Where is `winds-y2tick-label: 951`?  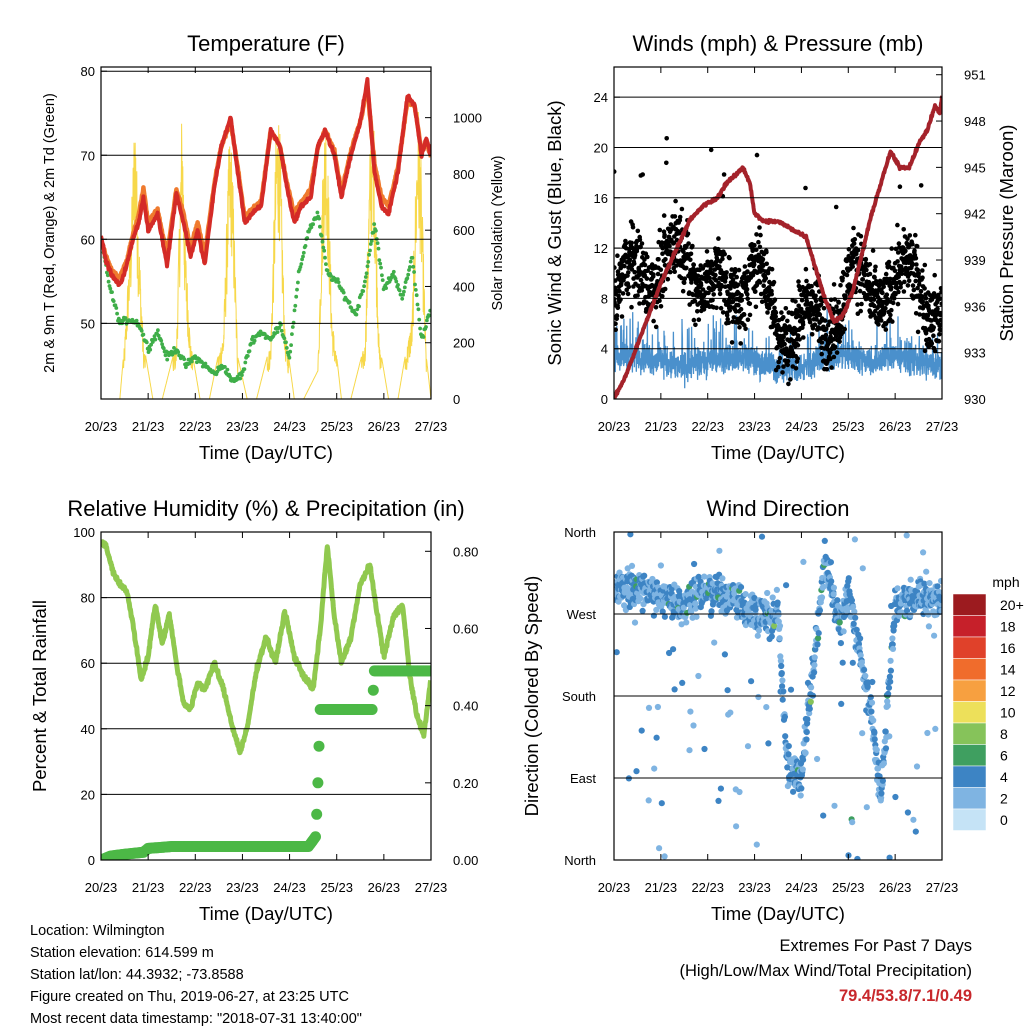
winds-y2tick-label: 951 is located at coordinates (975, 75).